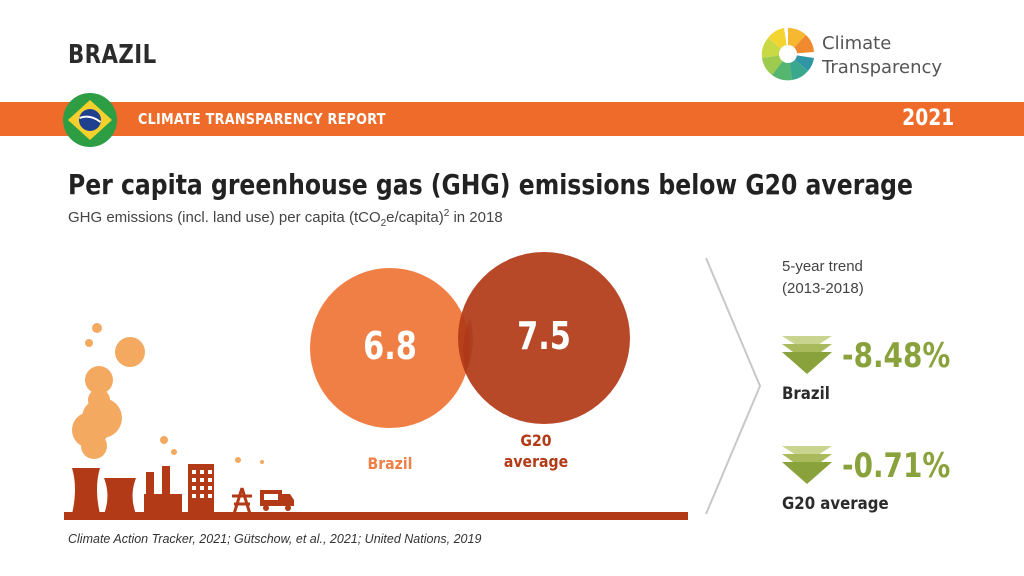  What do you see at coordinates (835, 504) in the screenshot?
I see `trend-label-g20: G20 average` at bounding box center [835, 504].